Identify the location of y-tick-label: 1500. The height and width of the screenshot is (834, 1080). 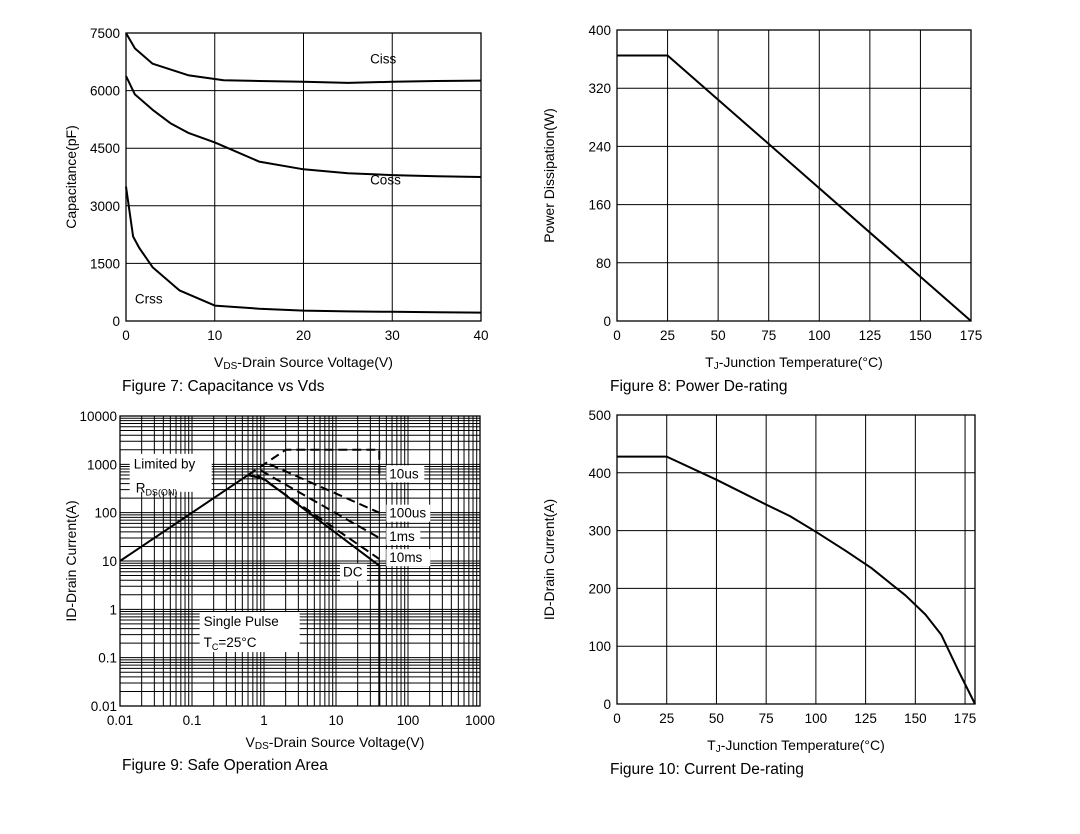
(105, 263).